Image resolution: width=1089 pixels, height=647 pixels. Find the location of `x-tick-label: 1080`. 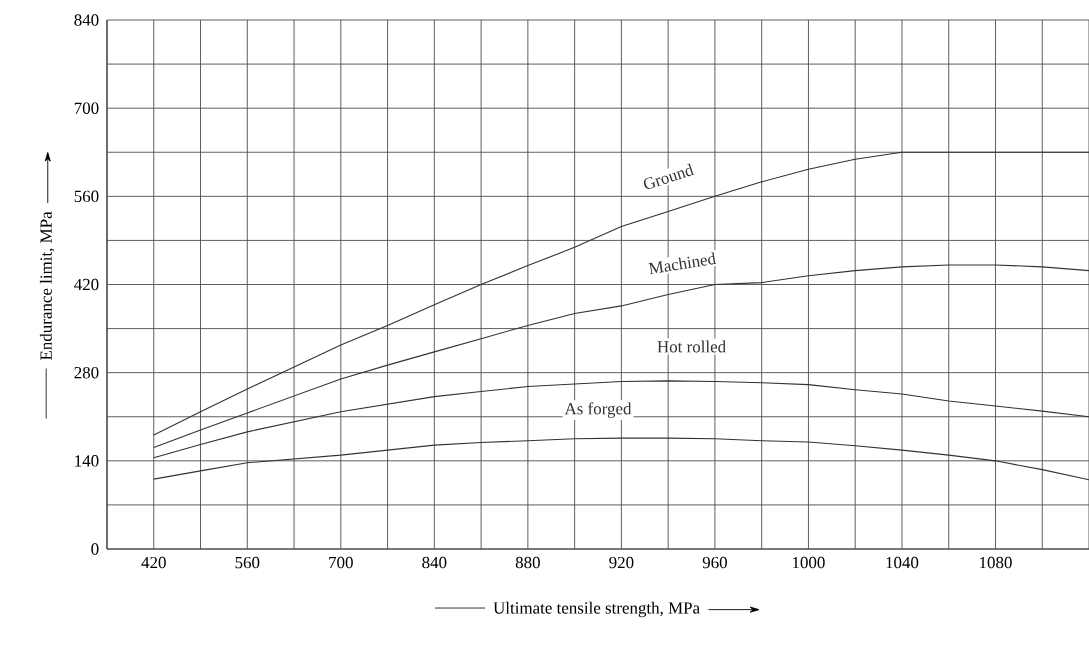

x-tick-label: 1080 is located at coordinates (996, 562).